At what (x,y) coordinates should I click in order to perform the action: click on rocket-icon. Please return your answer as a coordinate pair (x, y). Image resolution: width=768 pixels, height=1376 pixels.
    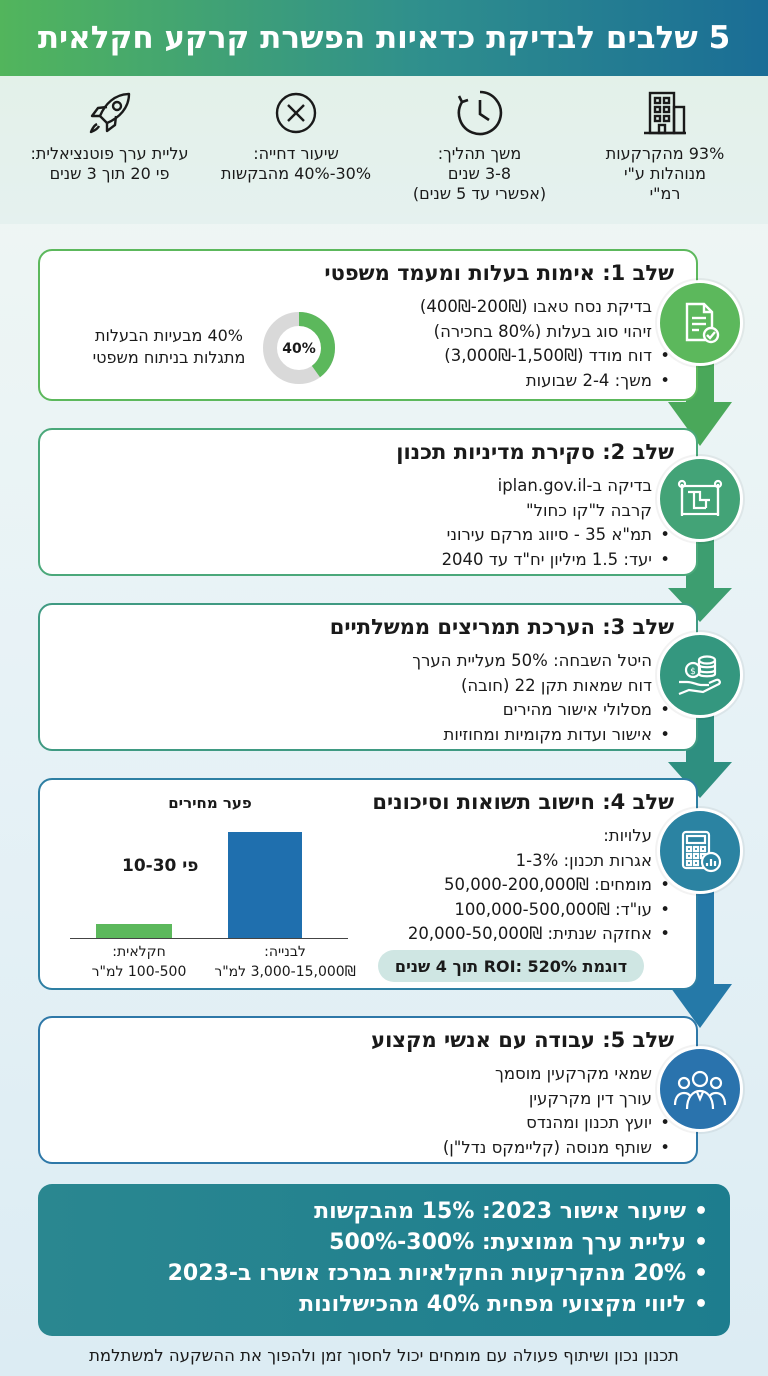
    Looking at the image, I should click on (109, 113).